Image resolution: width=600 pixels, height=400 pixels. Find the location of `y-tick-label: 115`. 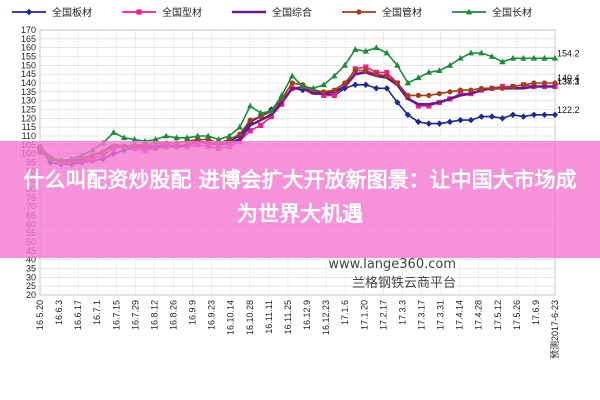

y-tick-label: 115 is located at coordinates (29, 127).